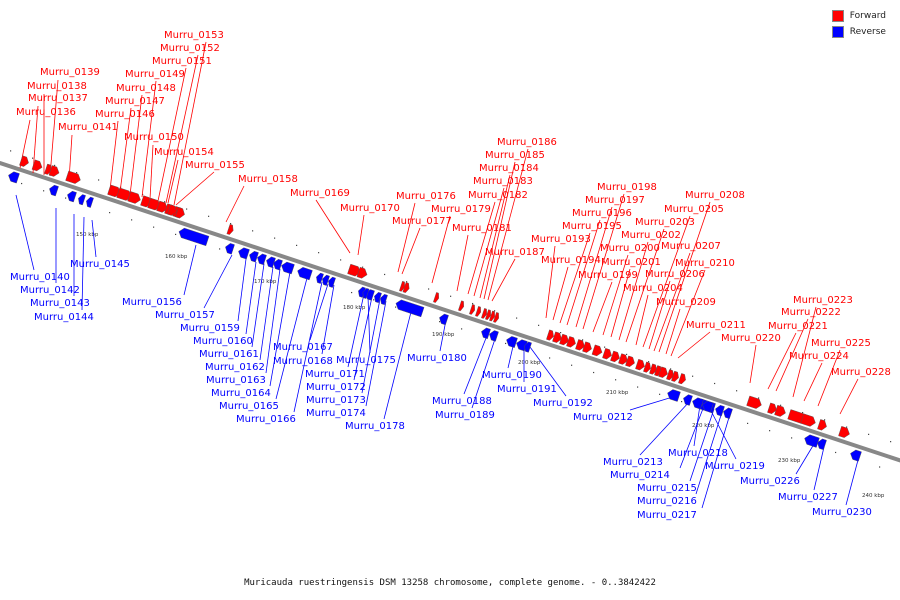  I want to click on gene-label-murru_0164: Murru_0164, so click(241, 393).